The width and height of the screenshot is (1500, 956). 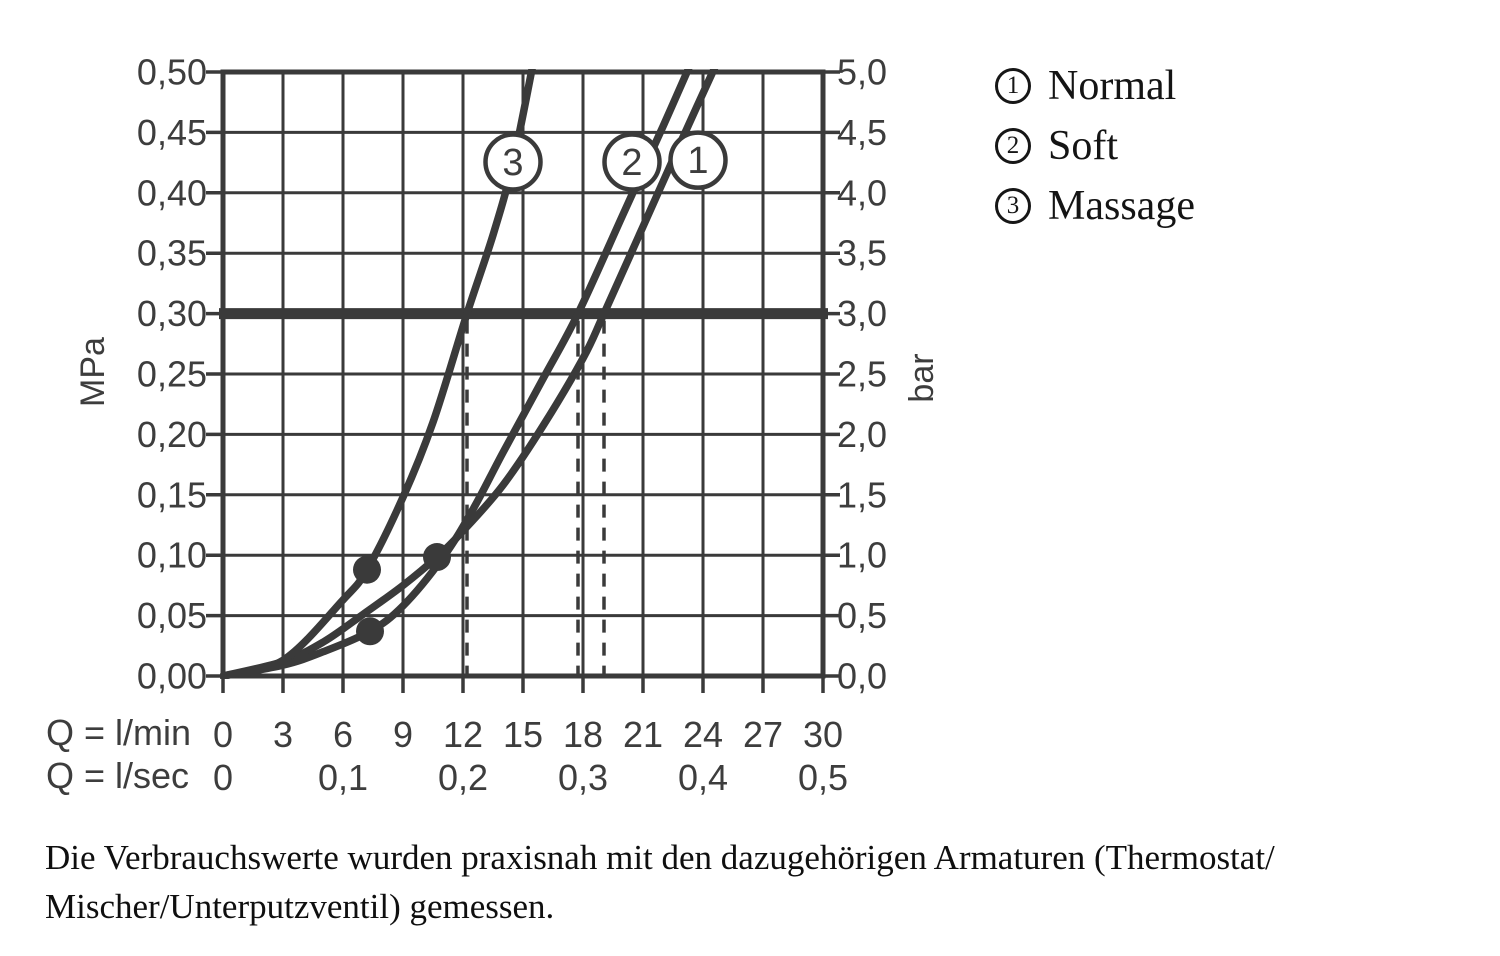 I want to click on data-point-normal, so click(x=437, y=557).